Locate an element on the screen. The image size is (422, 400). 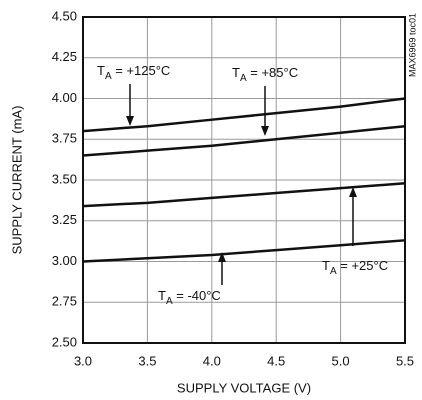
x-tick-label: 5.0 is located at coordinates (341, 360).